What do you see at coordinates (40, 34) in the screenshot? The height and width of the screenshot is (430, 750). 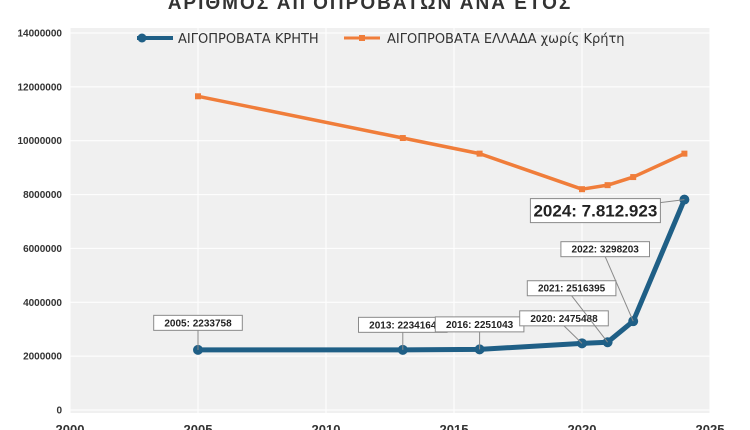 I see `y-tick-label: 14000000` at bounding box center [40, 34].